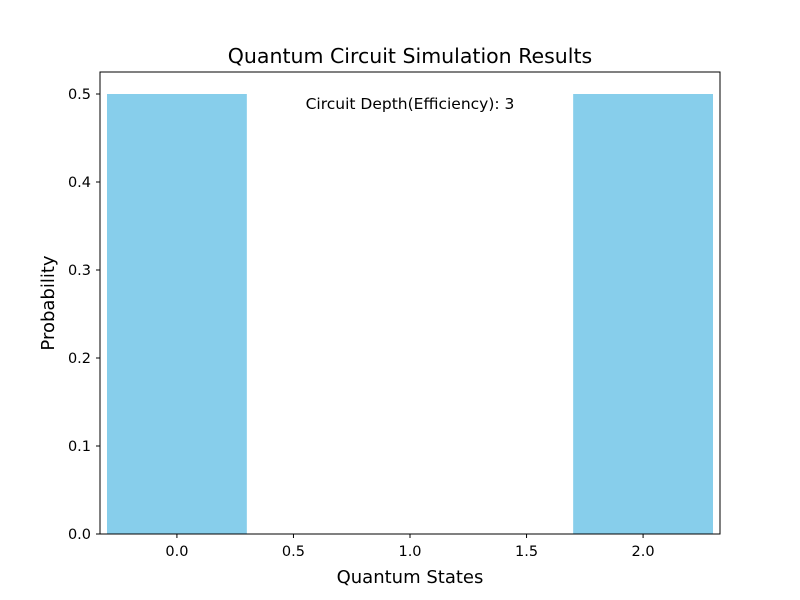 This screenshot has width=800, height=600. Describe the element at coordinates (410, 577) in the screenshot. I see `x-axis-label: Quantum States` at that location.